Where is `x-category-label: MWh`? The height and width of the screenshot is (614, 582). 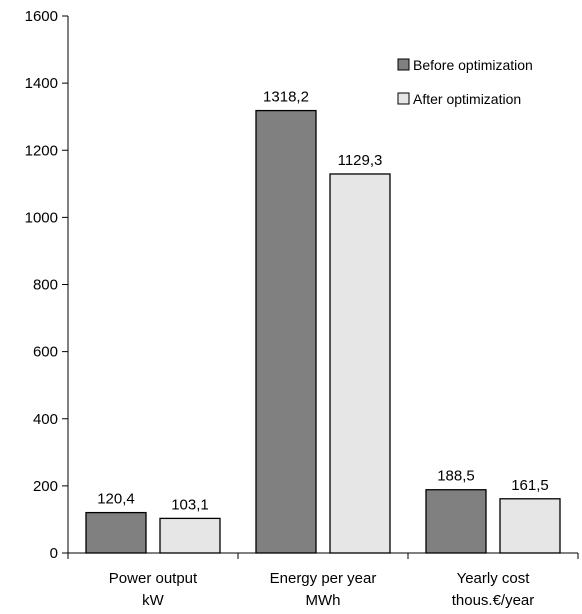
x-category-label: MWh is located at coordinates (323, 600).